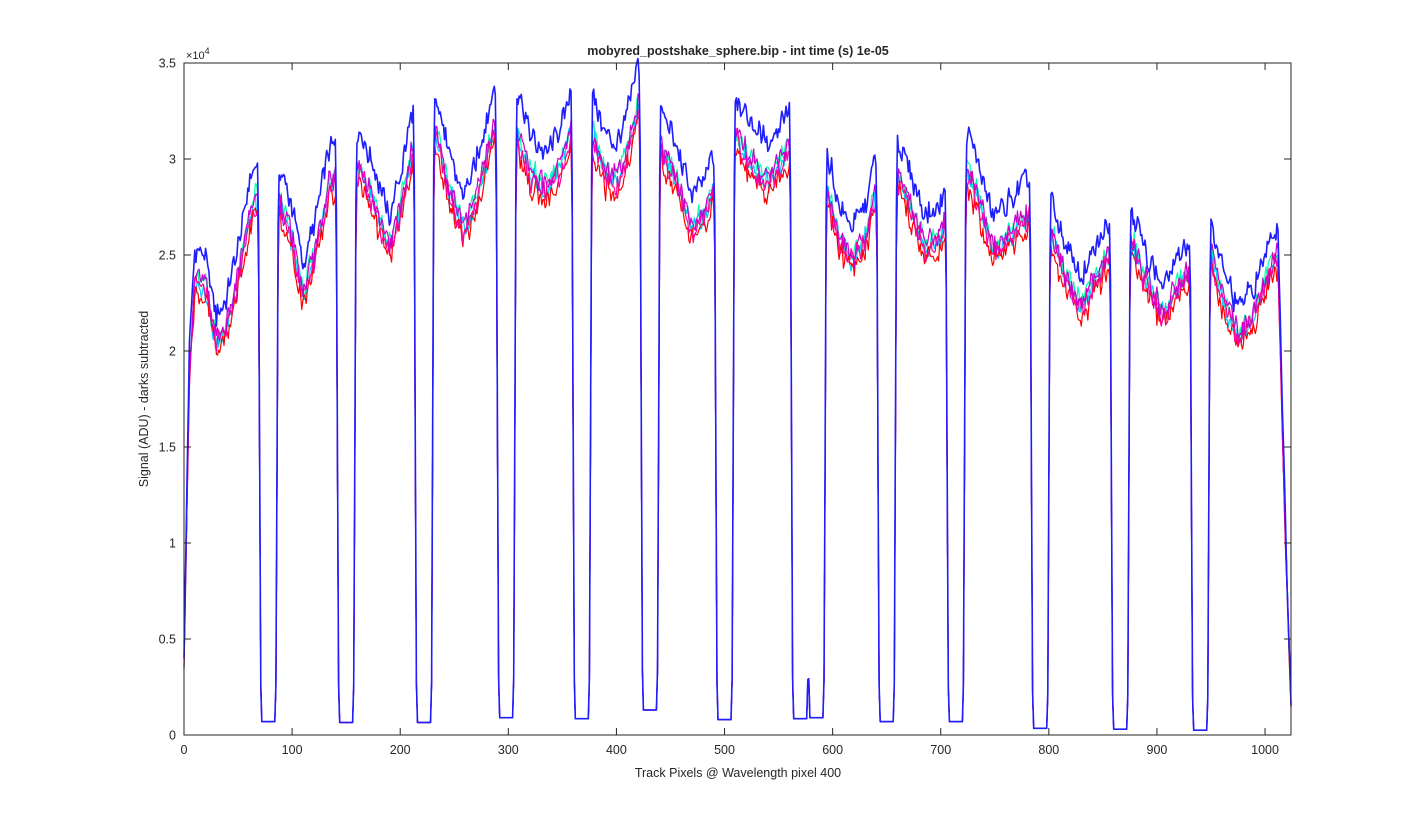  Describe the element at coordinates (144, 399) in the screenshot. I see `y-axis-label: Signal (ADU) - darks subtracted` at that location.